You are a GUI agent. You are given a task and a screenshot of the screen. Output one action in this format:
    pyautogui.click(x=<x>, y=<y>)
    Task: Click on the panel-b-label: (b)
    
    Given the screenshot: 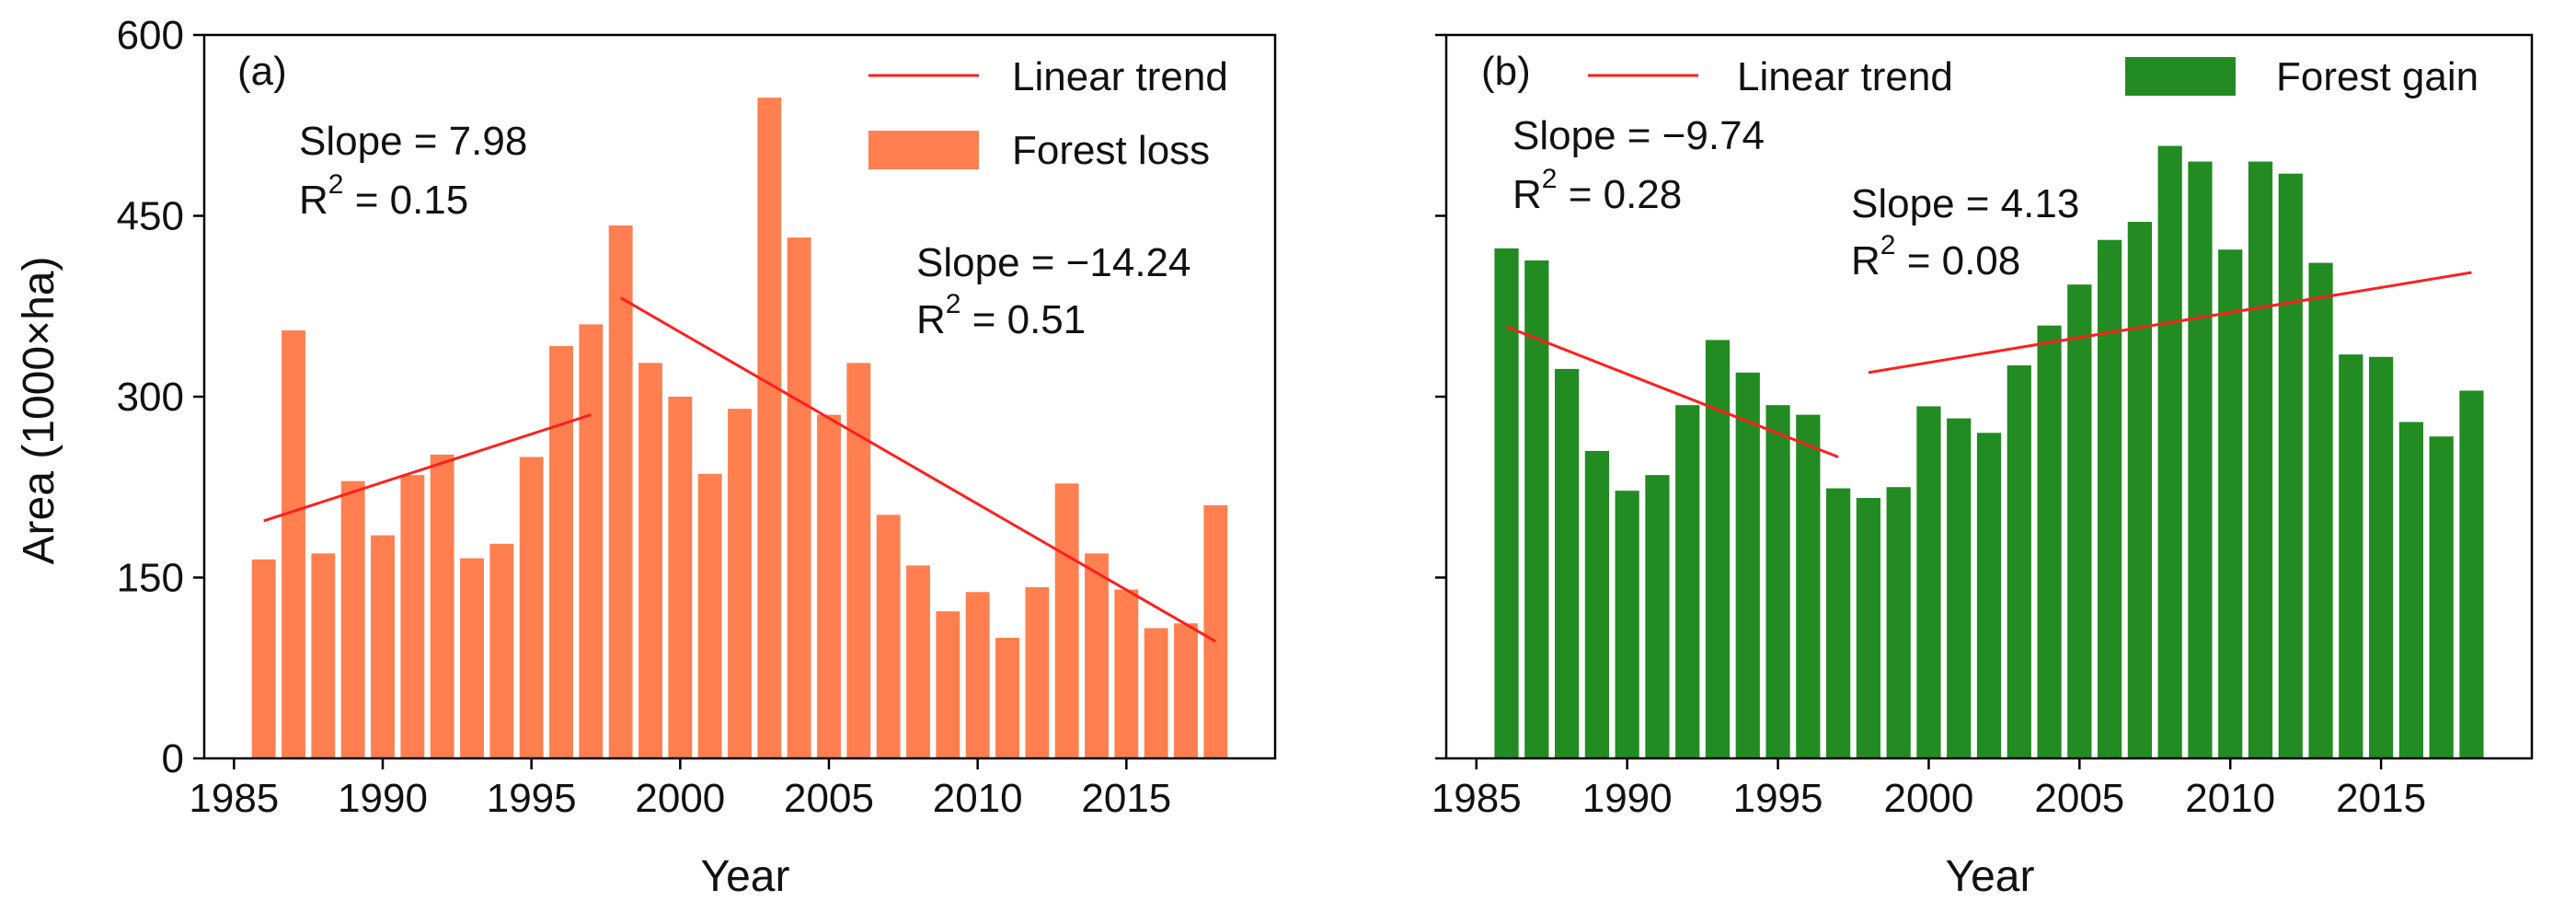 What is the action you would take?
    pyautogui.click(x=1506, y=71)
    